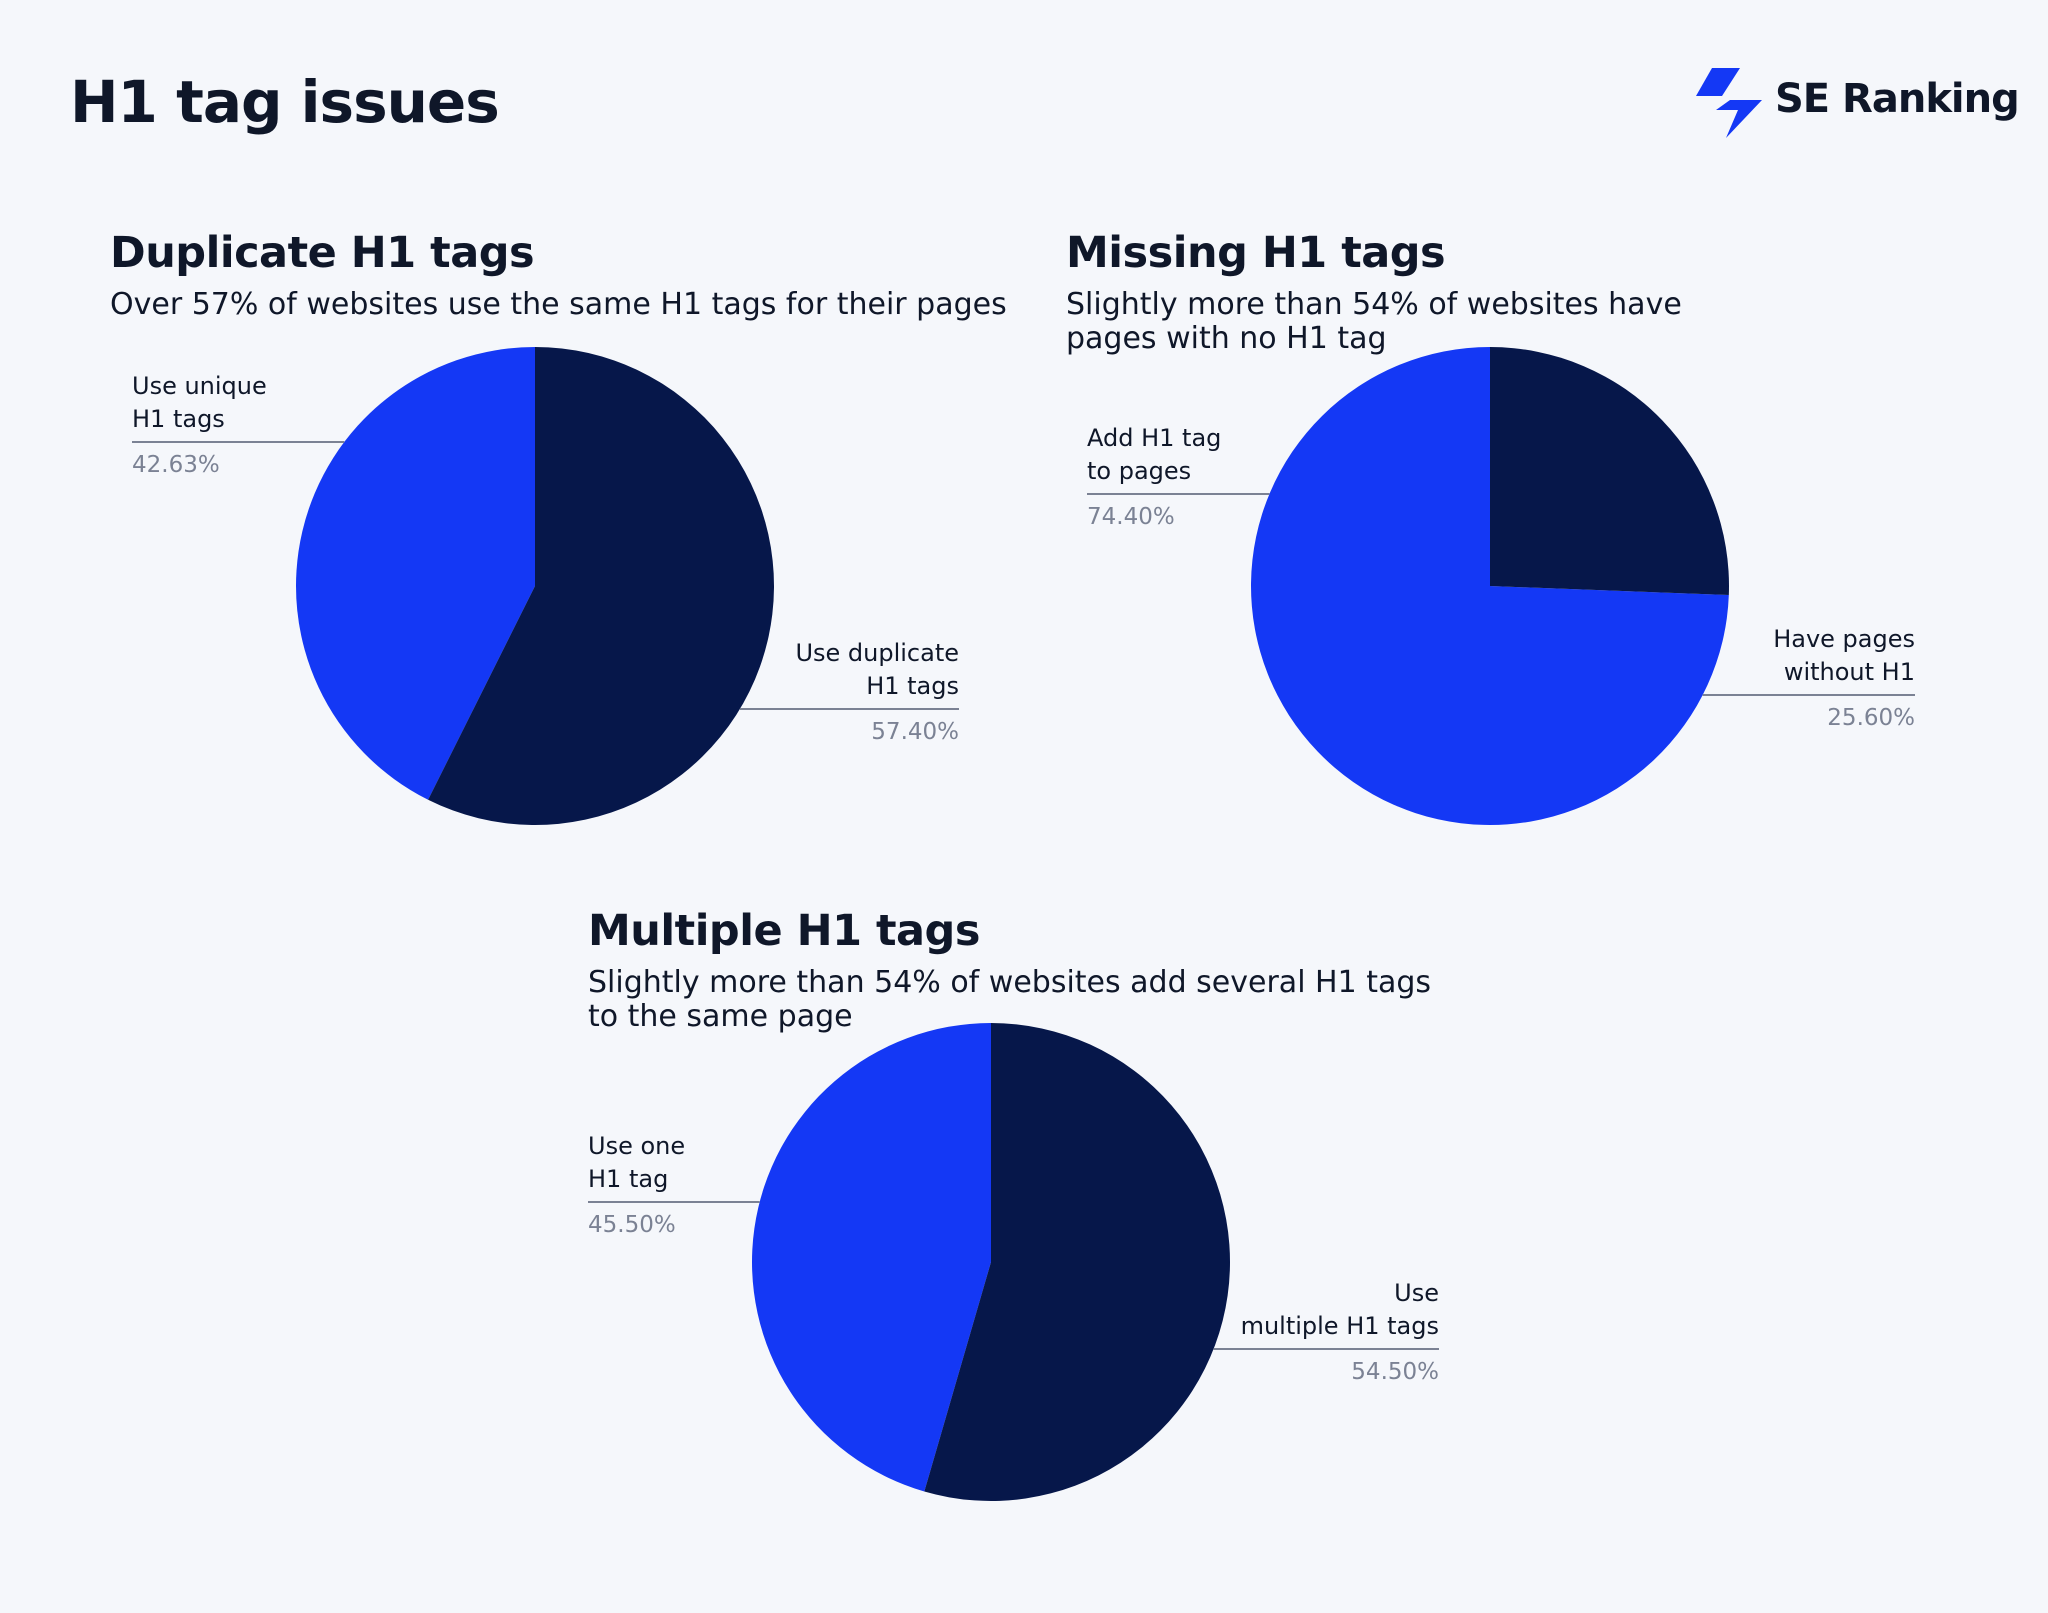  I want to click on chart-title: Missing H1 tags, so click(1256, 253).